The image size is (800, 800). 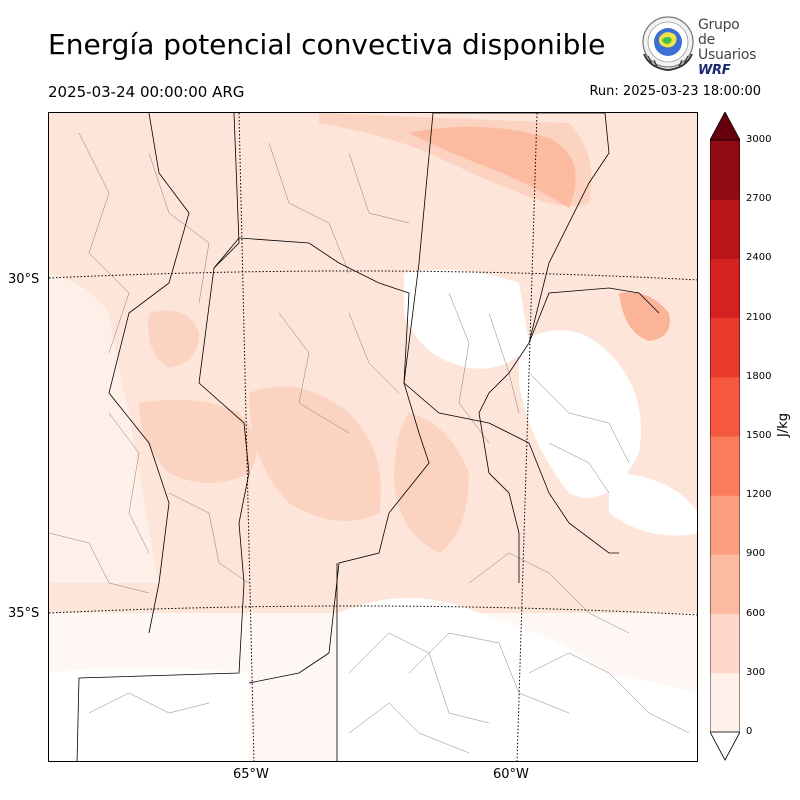 I want to click on valid-time: 2025-03-24 00:00:00 ARG, so click(x=146, y=92).